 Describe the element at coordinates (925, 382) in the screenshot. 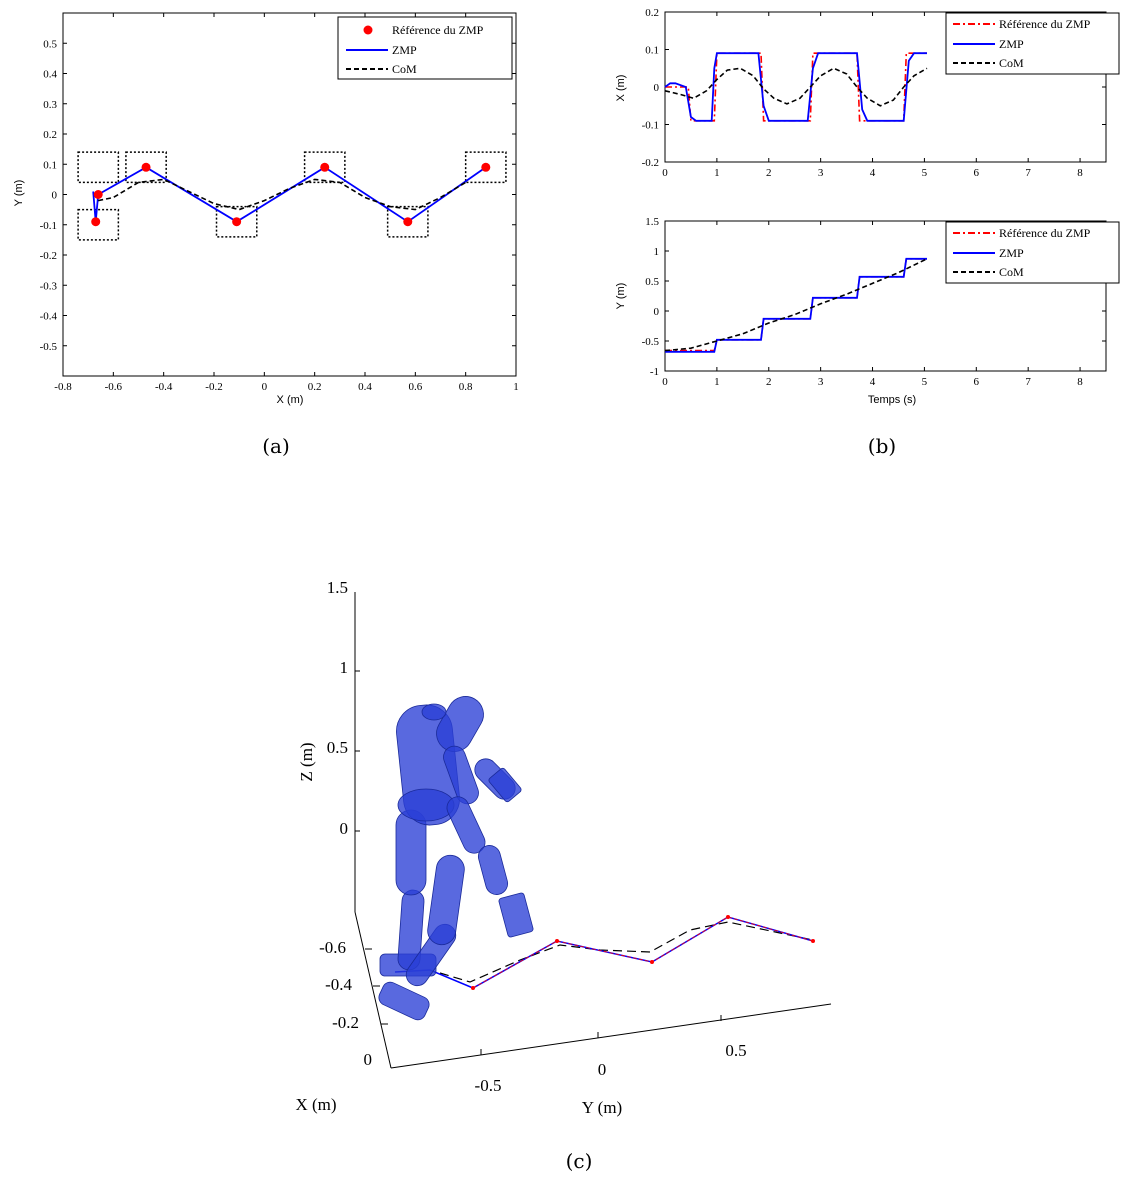

I see `xtick-label: 5` at that location.